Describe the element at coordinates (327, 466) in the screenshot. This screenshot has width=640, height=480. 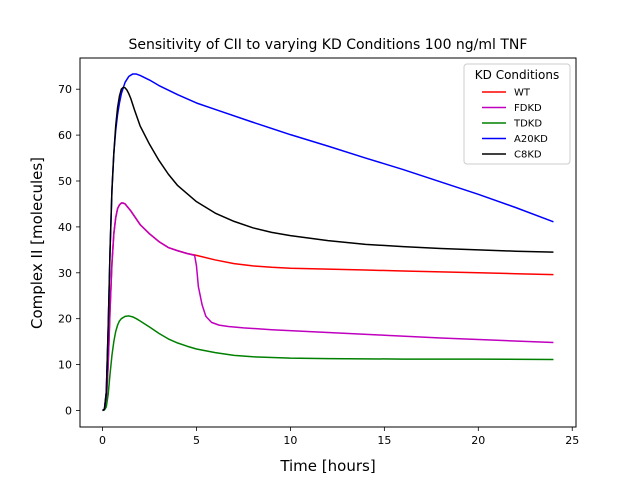
I see `x-axis-label: Time [hours]` at that location.